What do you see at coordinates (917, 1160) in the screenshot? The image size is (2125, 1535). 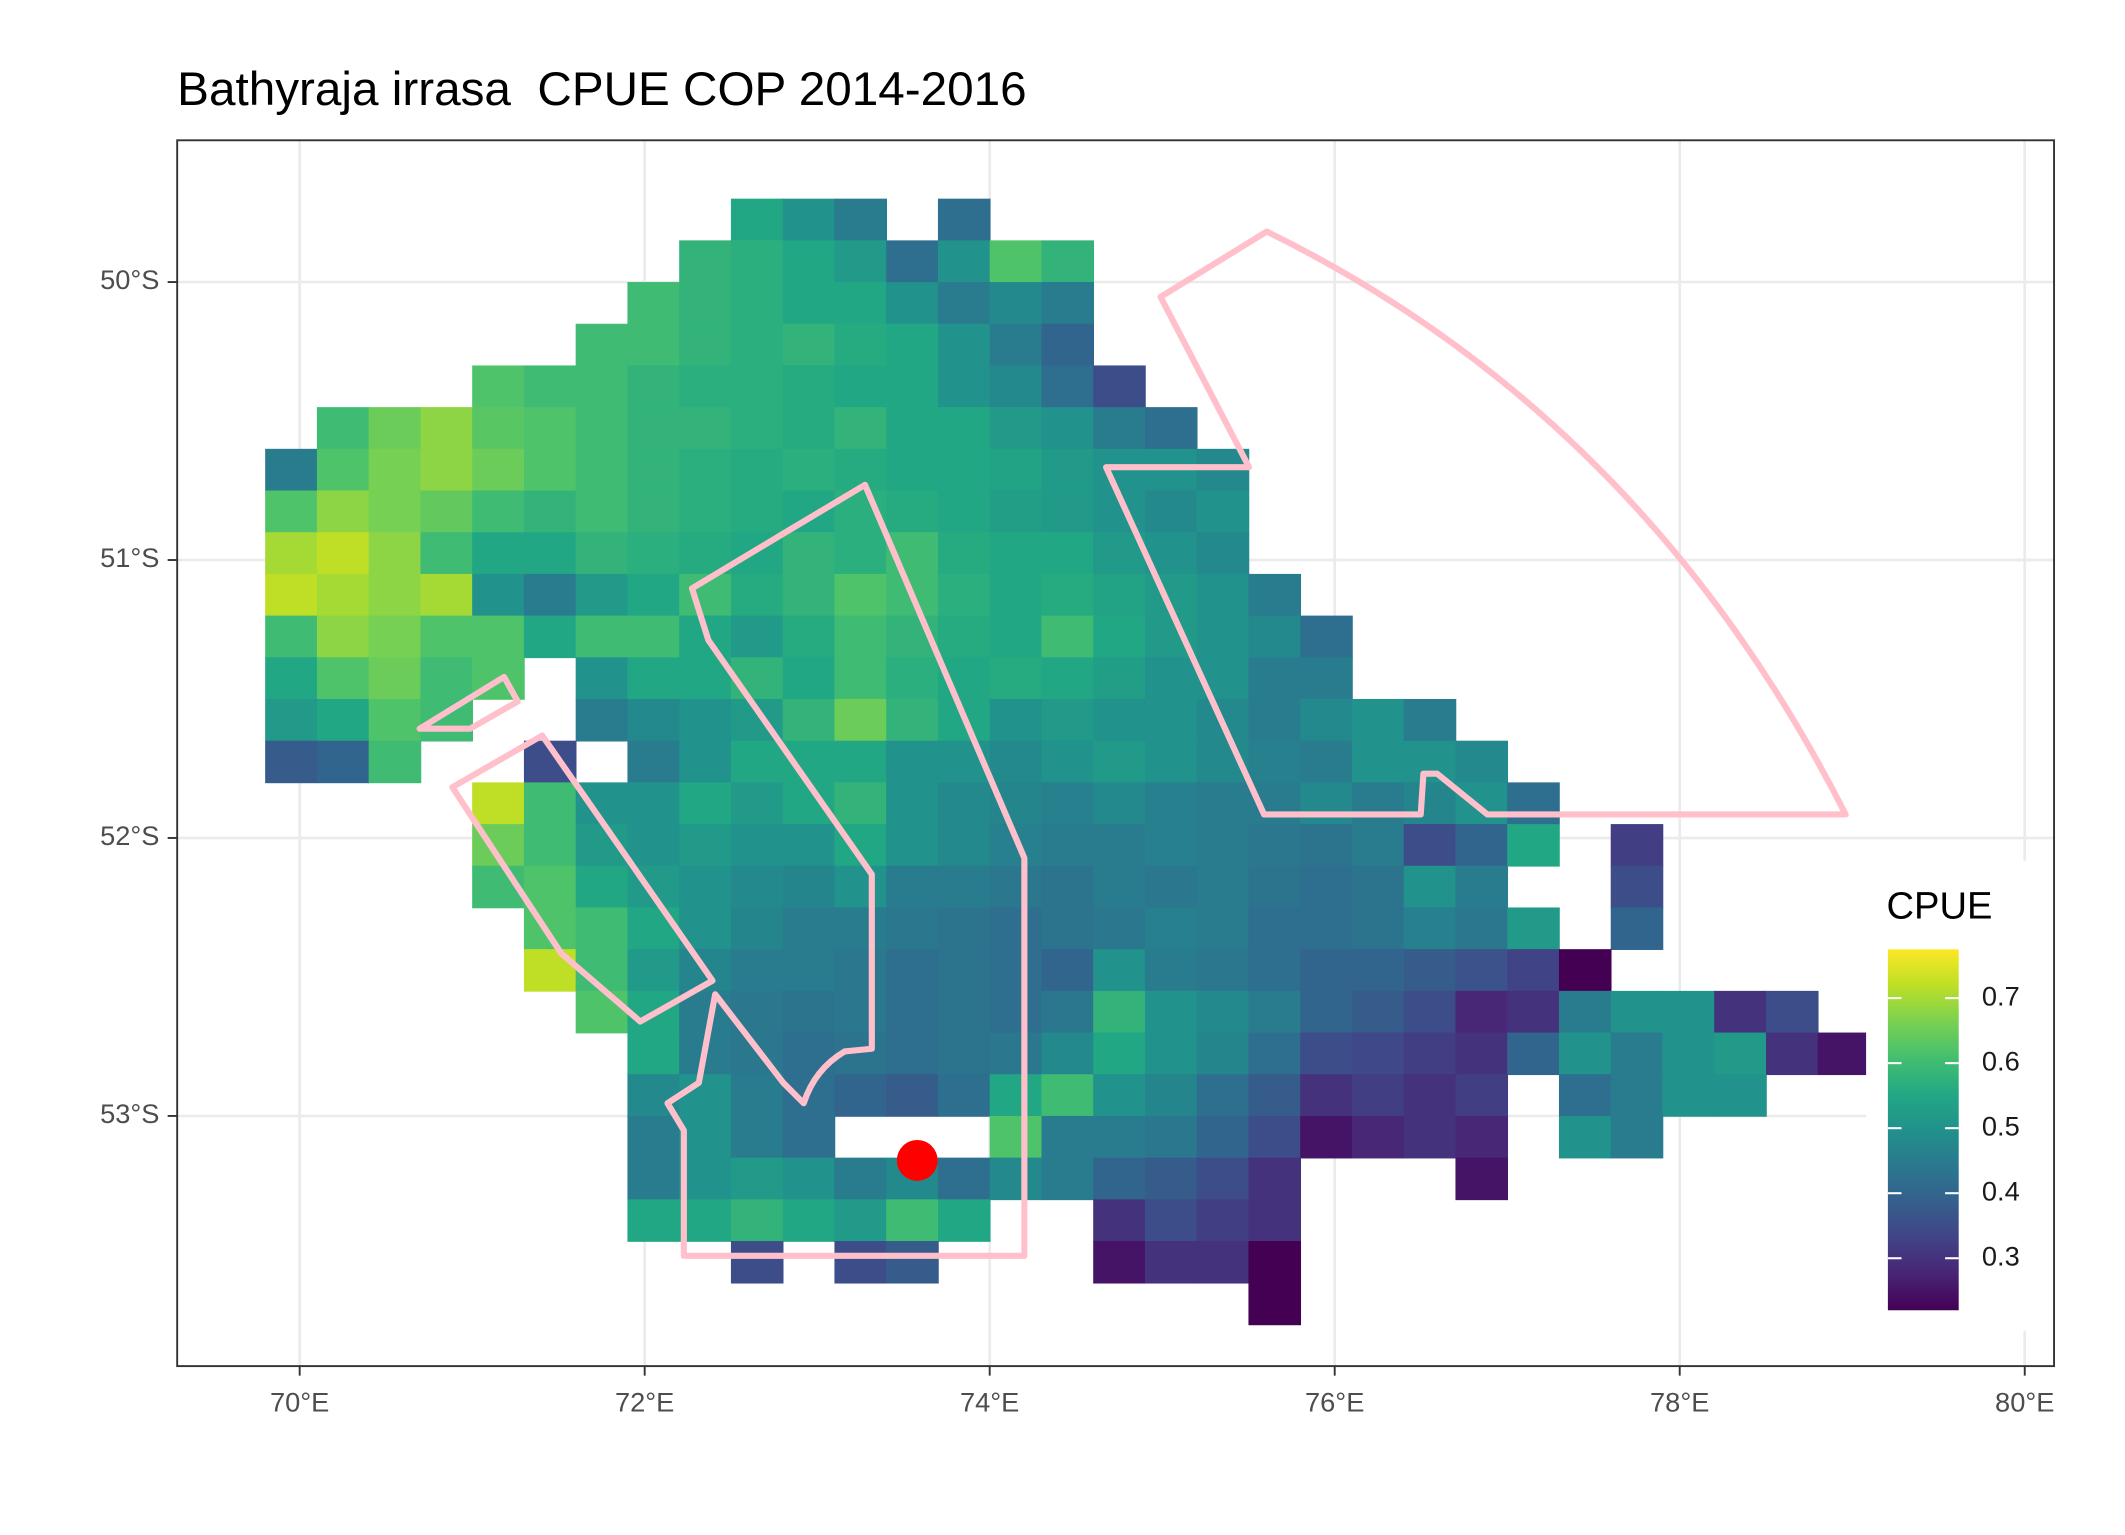 I see `point` at bounding box center [917, 1160].